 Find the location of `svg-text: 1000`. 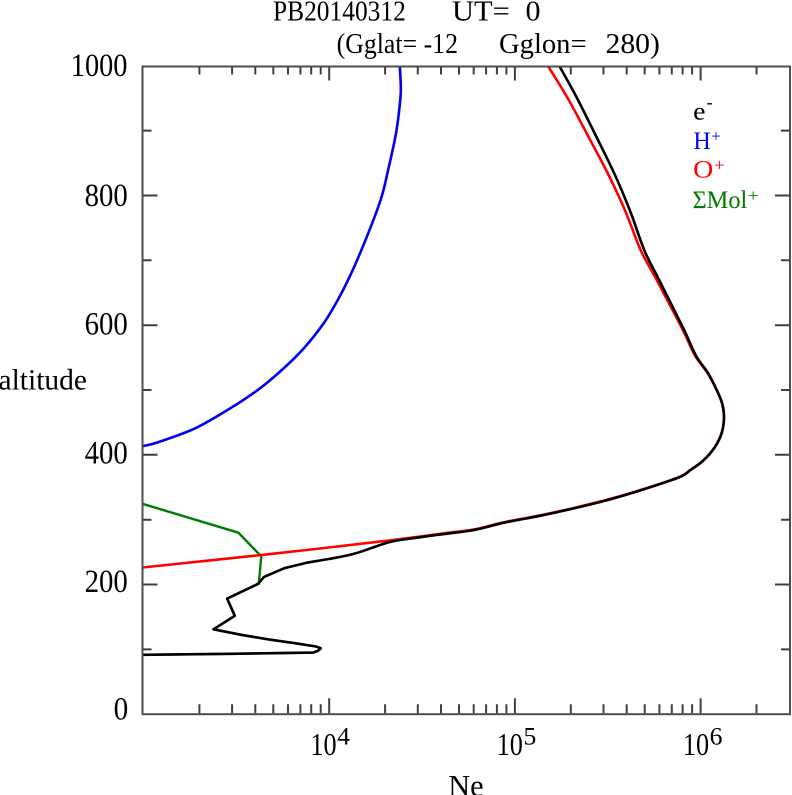

svg-text: 1000 is located at coordinates (99, 66).